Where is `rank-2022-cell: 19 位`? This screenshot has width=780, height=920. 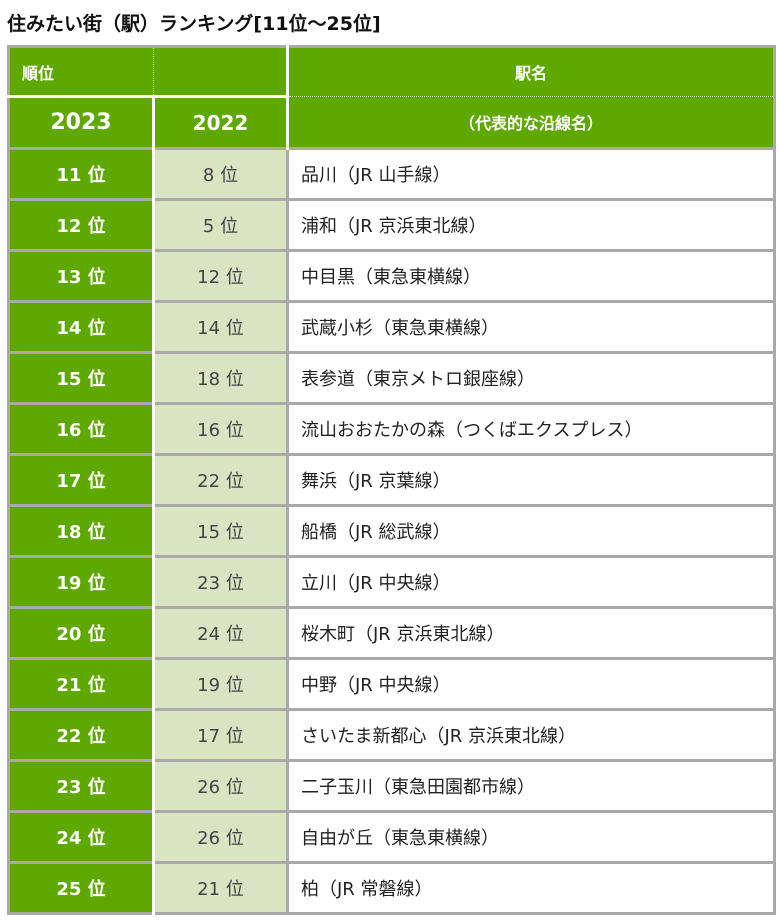
rank-2022-cell: 19 位 is located at coordinates (221, 683).